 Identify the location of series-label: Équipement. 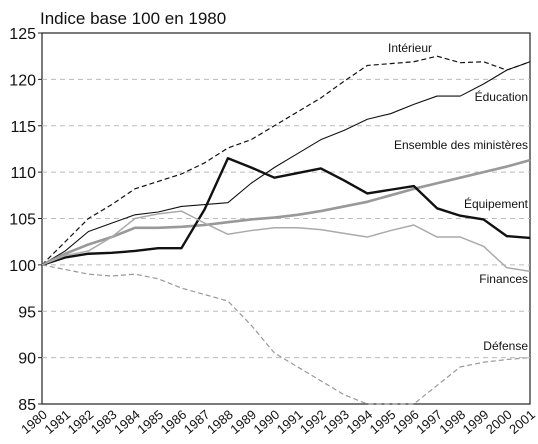
(496, 203).